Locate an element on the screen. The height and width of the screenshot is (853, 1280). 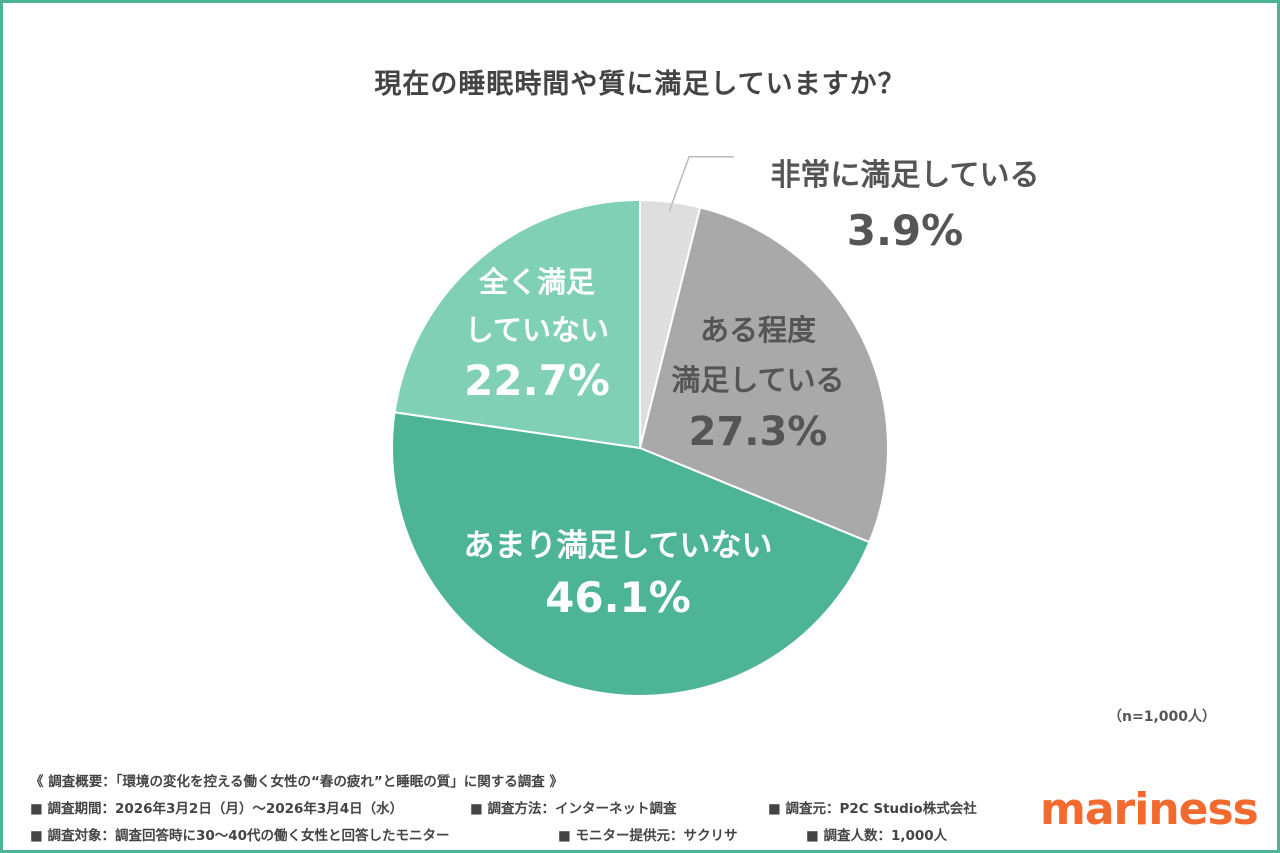
slice-label-group-1: 非常に満足している 3.9% is located at coordinates (854, 205).